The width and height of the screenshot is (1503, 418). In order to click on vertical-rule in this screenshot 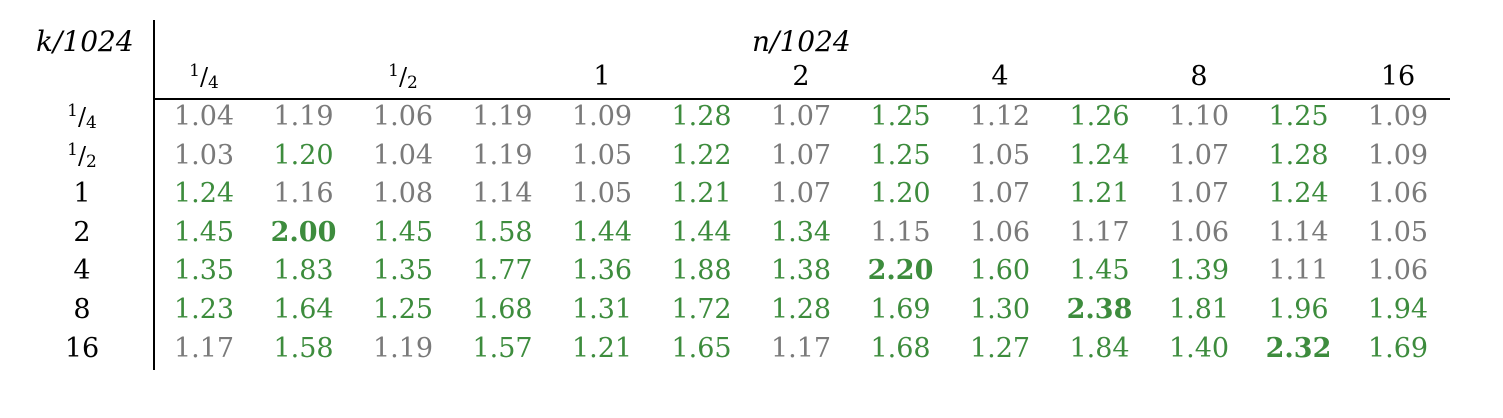, I will do `click(154, 195)`.